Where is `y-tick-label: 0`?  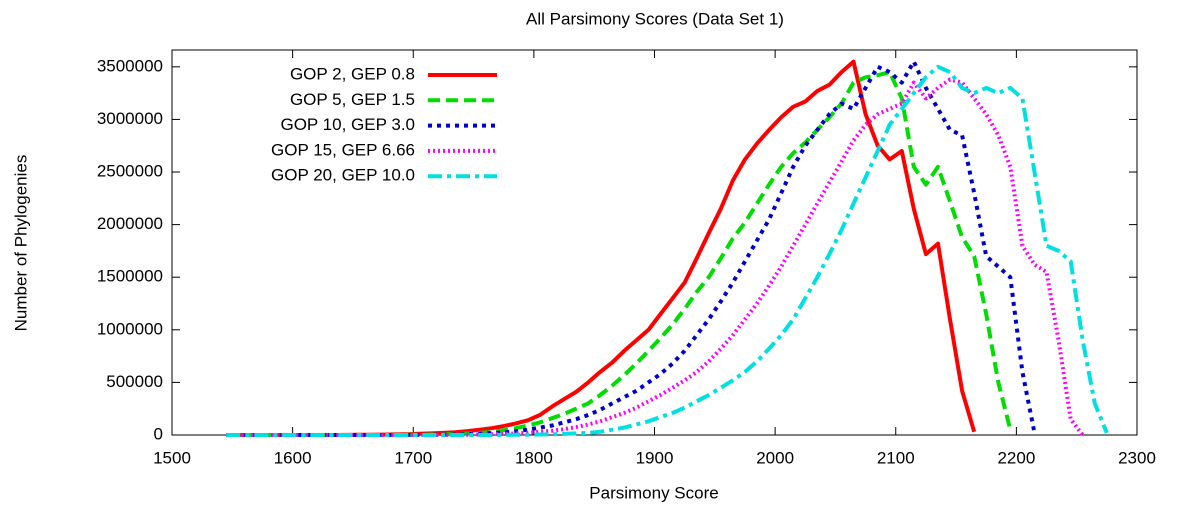 y-tick-label: 0 is located at coordinates (158, 433).